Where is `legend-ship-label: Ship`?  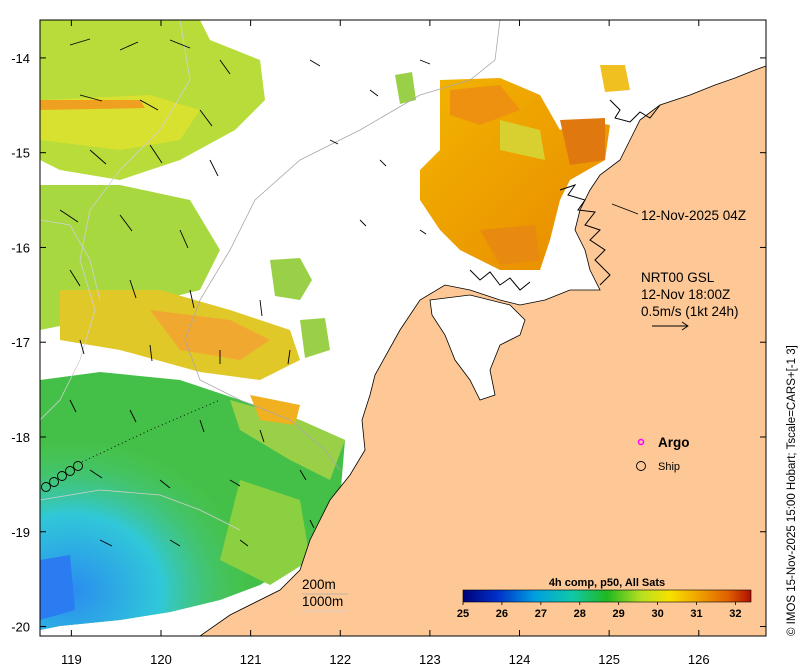 legend-ship-label: Ship is located at coordinates (669, 467).